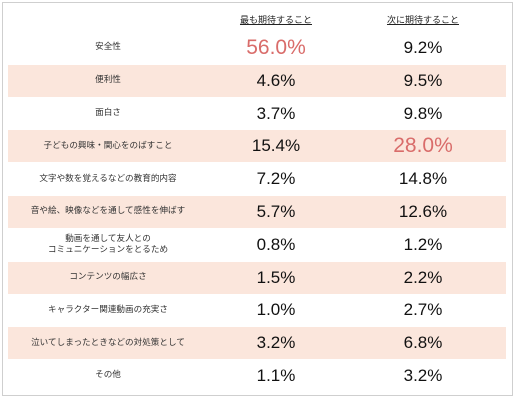 The image size is (517, 400). Describe the element at coordinates (423, 343) in the screenshot. I see `value-next-expected: 6.8%` at that location.